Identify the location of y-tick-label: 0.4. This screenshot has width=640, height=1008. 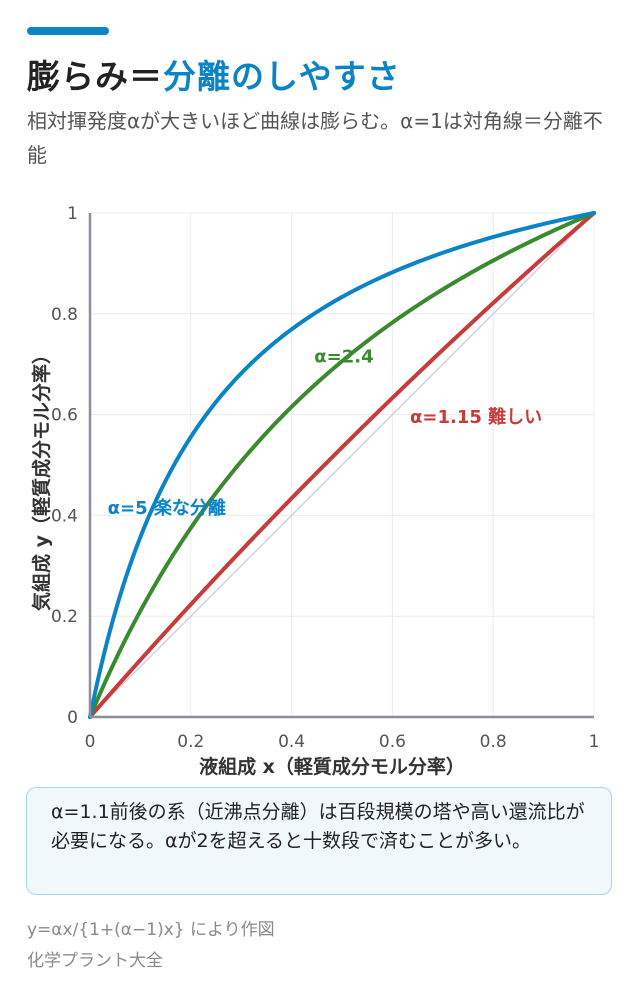
(64, 516).